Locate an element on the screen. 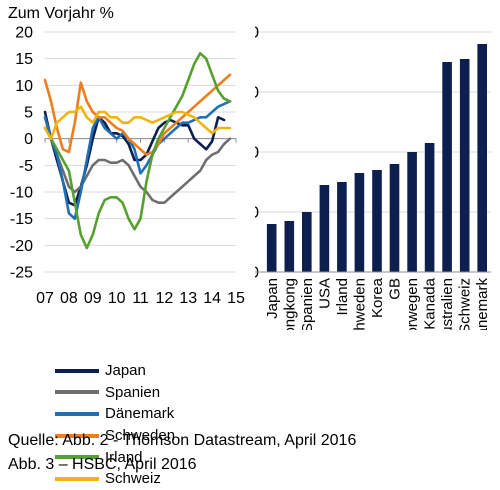  series-line-dänemark is located at coordinates (137, 160).